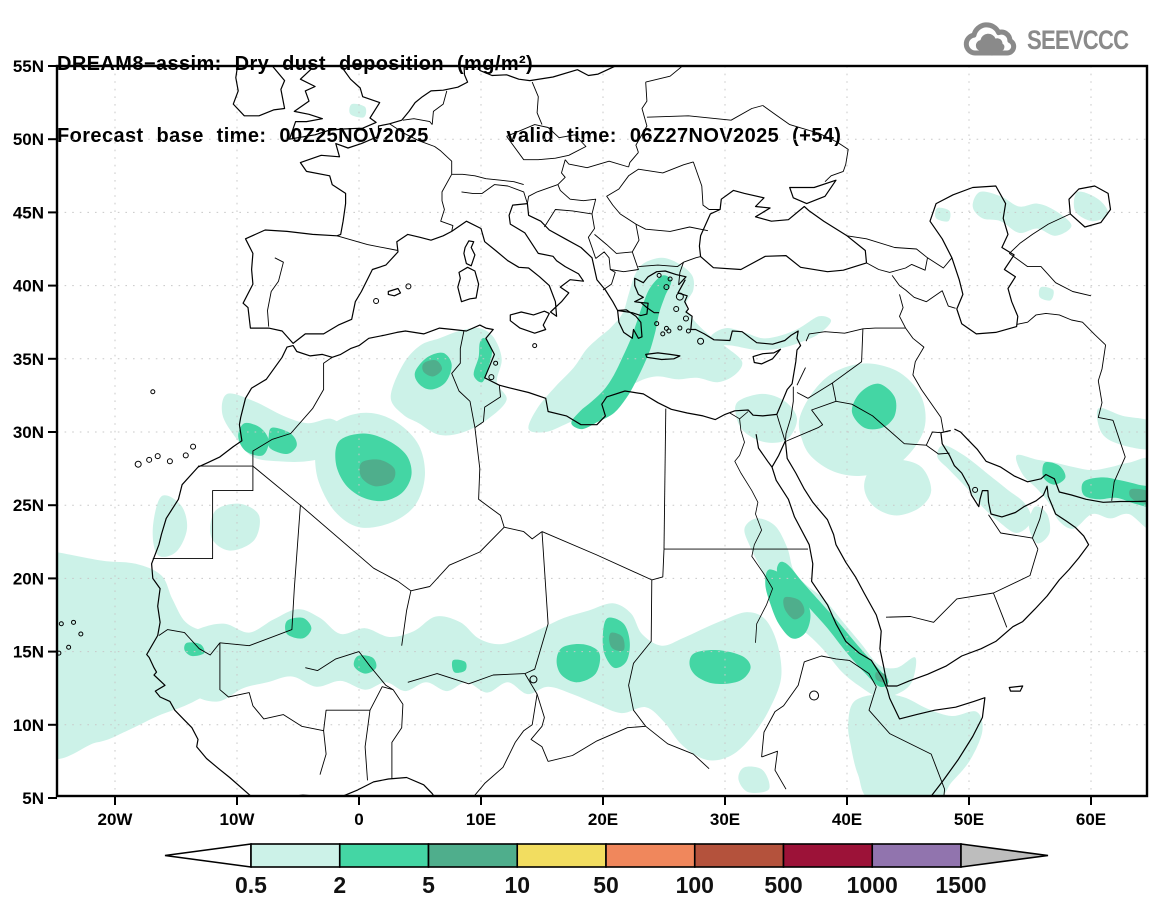 The image size is (1165, 907). I want to click on island-euboea, so click(650, 307).